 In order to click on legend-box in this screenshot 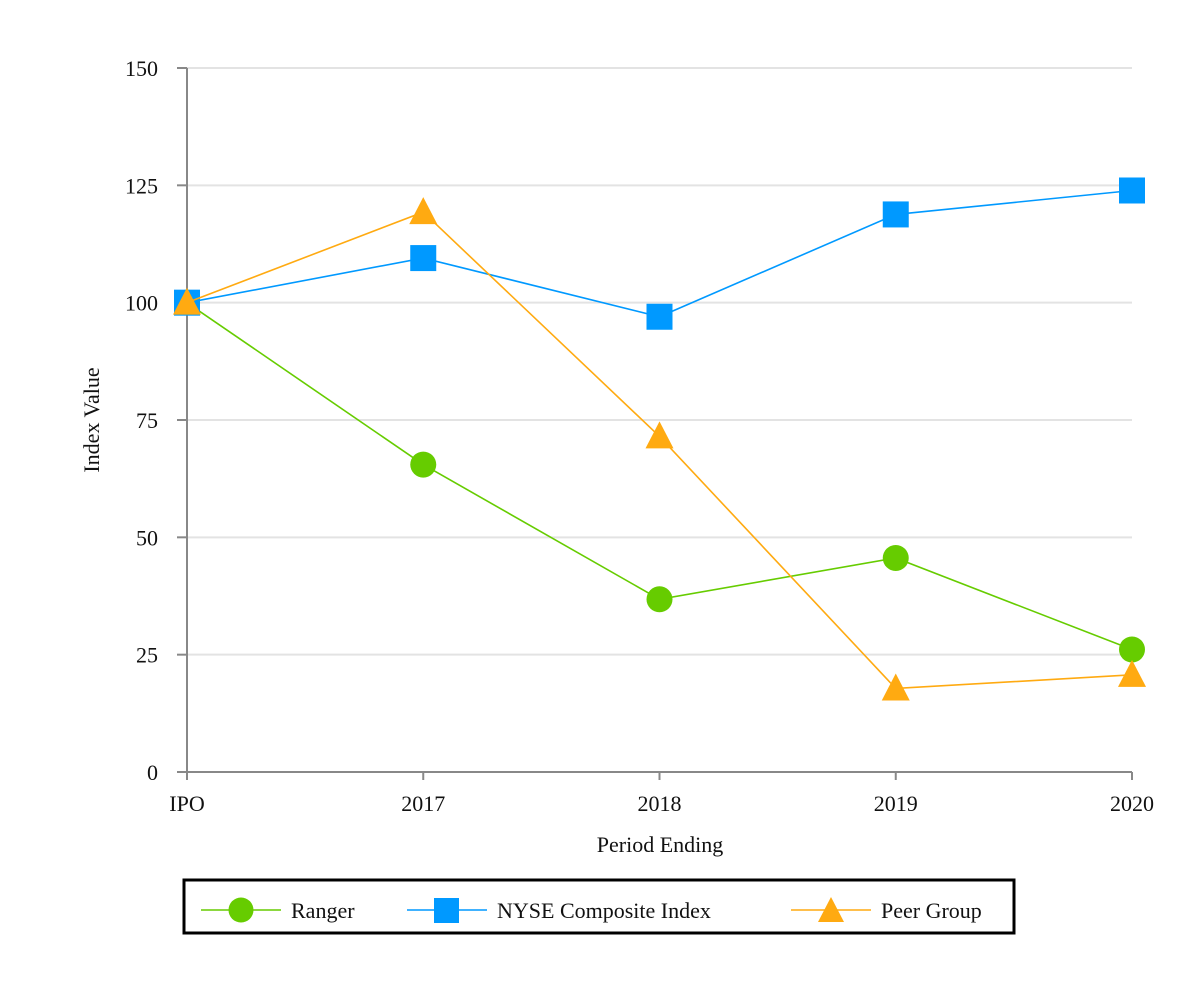, I will do `click(599, 906)`.